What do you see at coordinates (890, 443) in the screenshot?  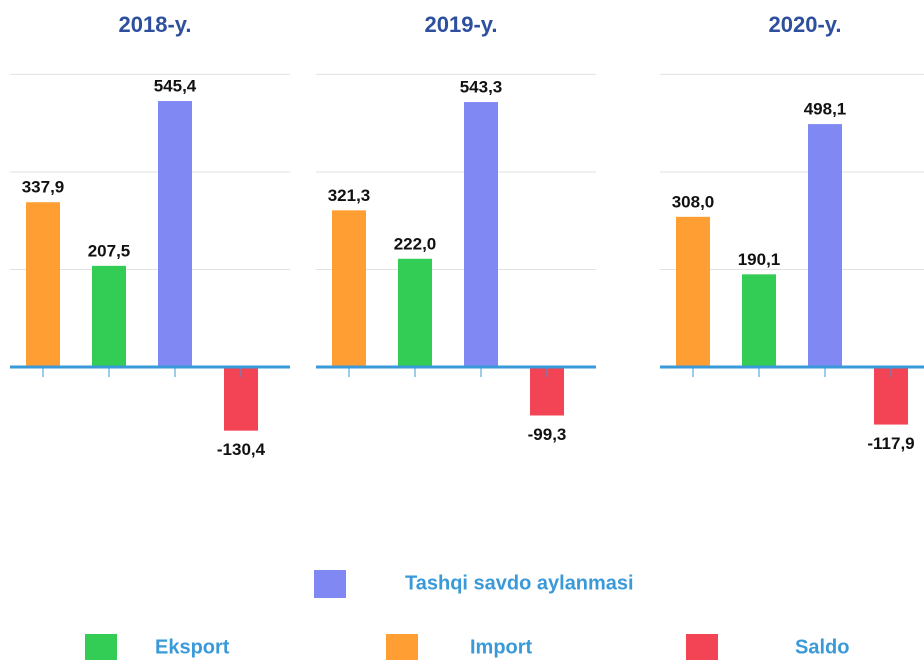 I see `value-label: -117,9` at bounding box center [890, 443].